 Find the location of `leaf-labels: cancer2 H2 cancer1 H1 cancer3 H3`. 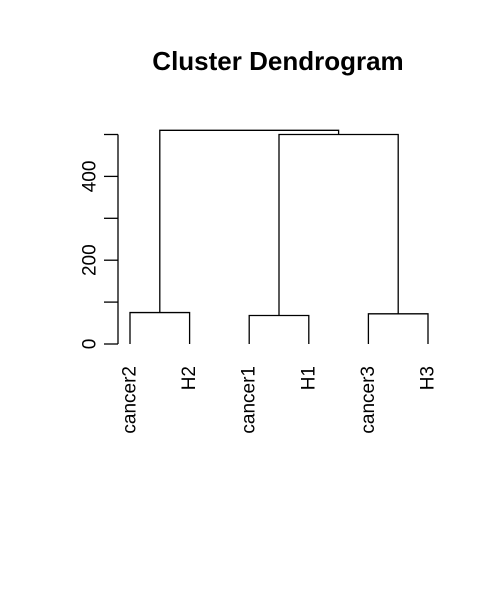

leaf-labels: cancer2 H2 cancer1 H1 cancer3 H3 is located at coordinates (279, 400).